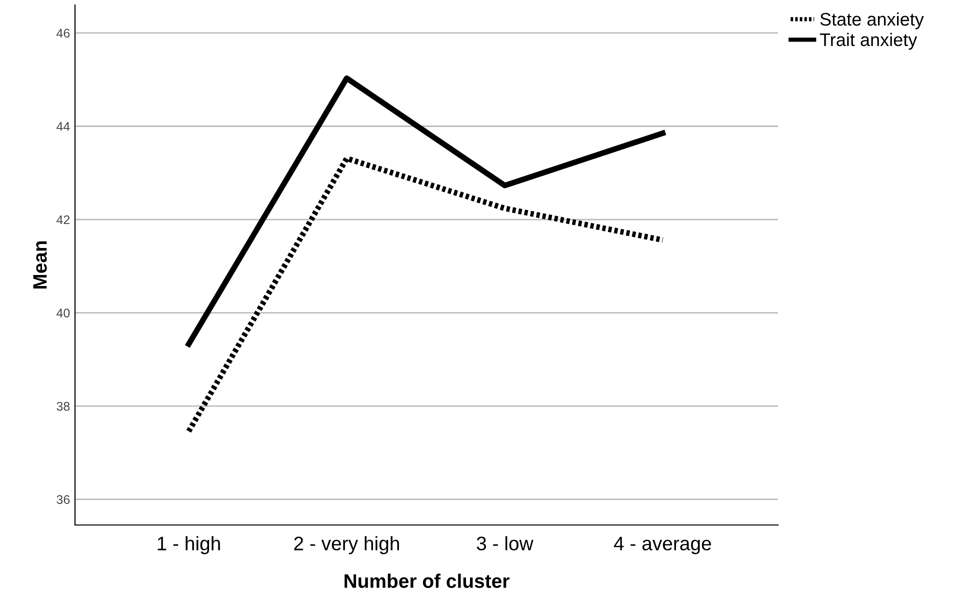 The height and width of the screenshot is (610, 966). I want to click on x-tick-label: 4 - average, so click(662, 545).